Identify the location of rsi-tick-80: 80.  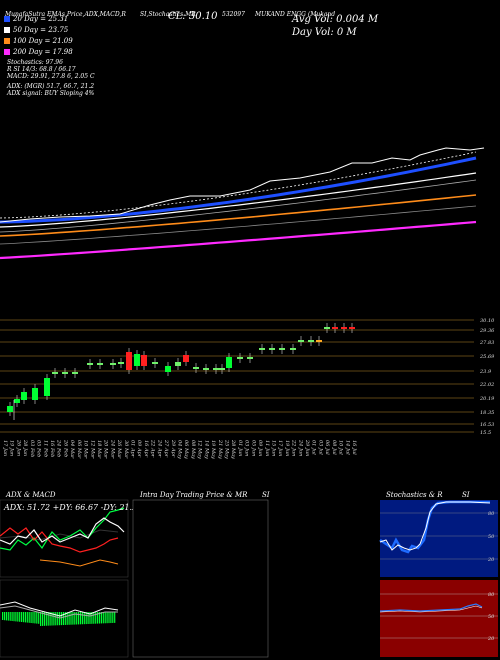
(491, 595).